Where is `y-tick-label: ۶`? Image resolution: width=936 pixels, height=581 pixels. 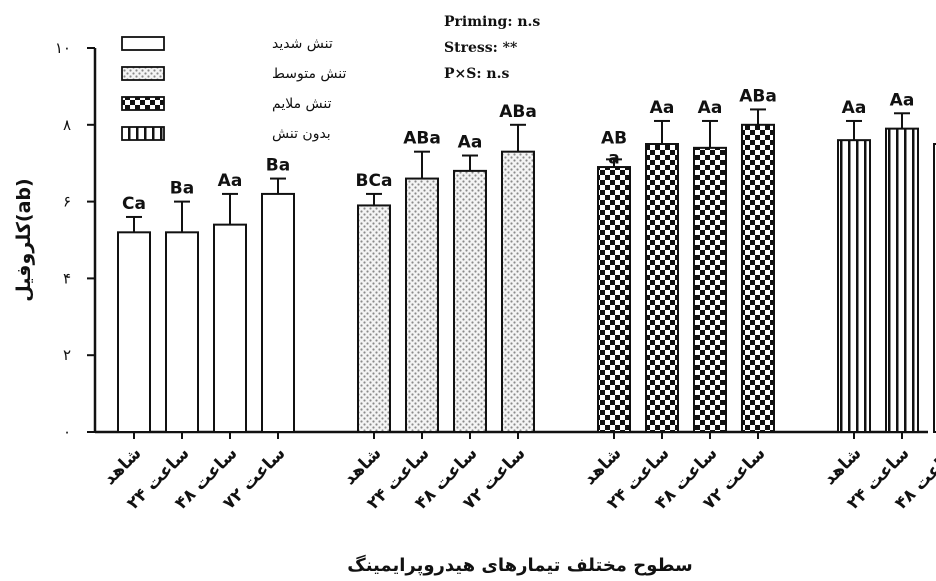 y-tick-label: ۶ is located at coordinates (67, 202).